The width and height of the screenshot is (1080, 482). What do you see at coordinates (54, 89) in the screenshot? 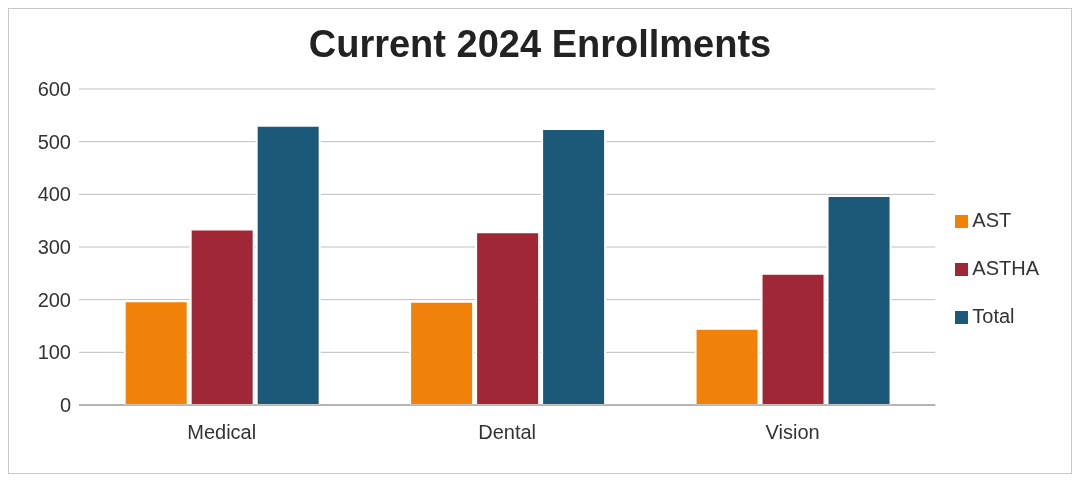
I see `y-tick-label: 600` at bounding box center [54, 89].